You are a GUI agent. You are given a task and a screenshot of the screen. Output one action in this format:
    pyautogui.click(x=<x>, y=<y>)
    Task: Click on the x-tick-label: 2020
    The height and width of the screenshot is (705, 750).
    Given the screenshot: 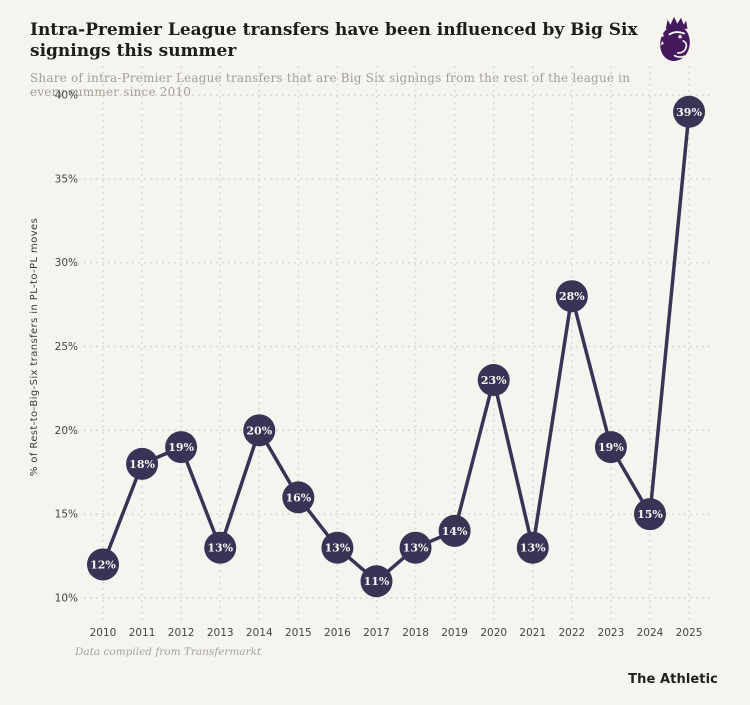 What is the action you would take?
    pyautogui.click(x=493, y=633)
    